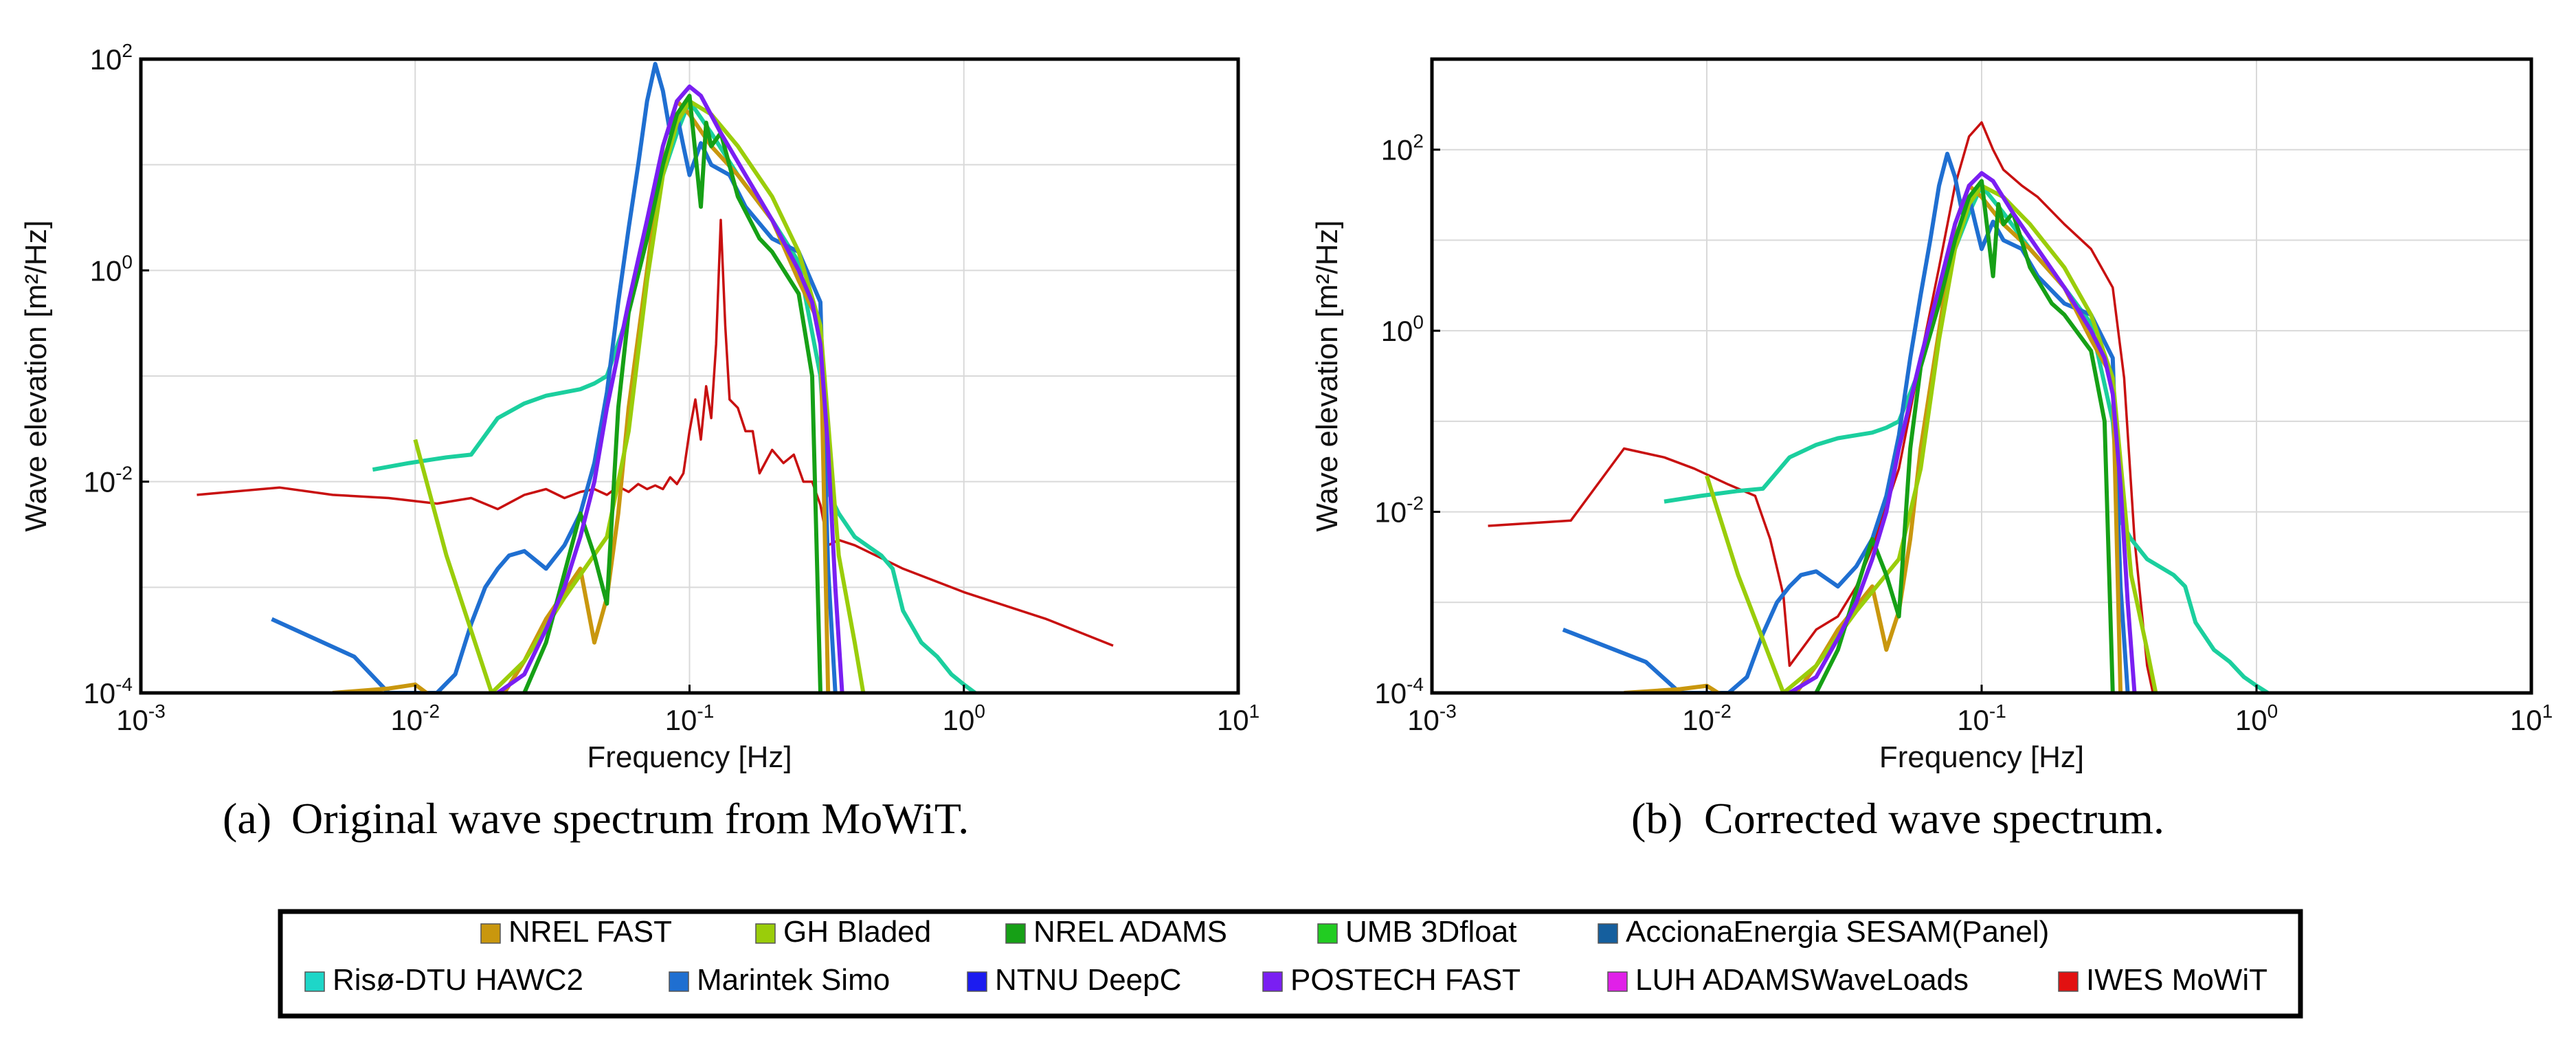  What do you see at coordinates (1430, 932) in the screenshot?
I see `legend-label: UMB 3Dfloat` at bounding box center [1430, 932].